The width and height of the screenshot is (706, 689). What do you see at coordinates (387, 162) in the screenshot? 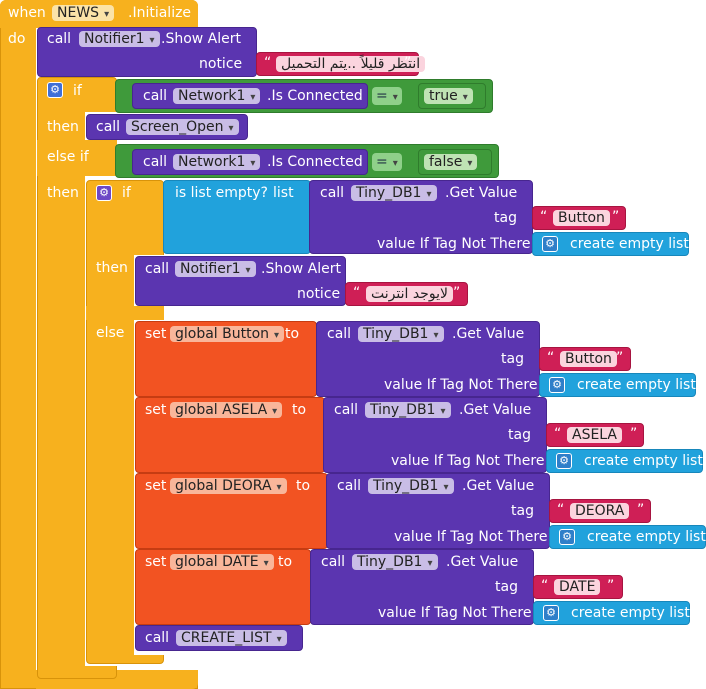
I see `equals-operator-dropdown-2: = ▾` at bounding box center [387, 162].